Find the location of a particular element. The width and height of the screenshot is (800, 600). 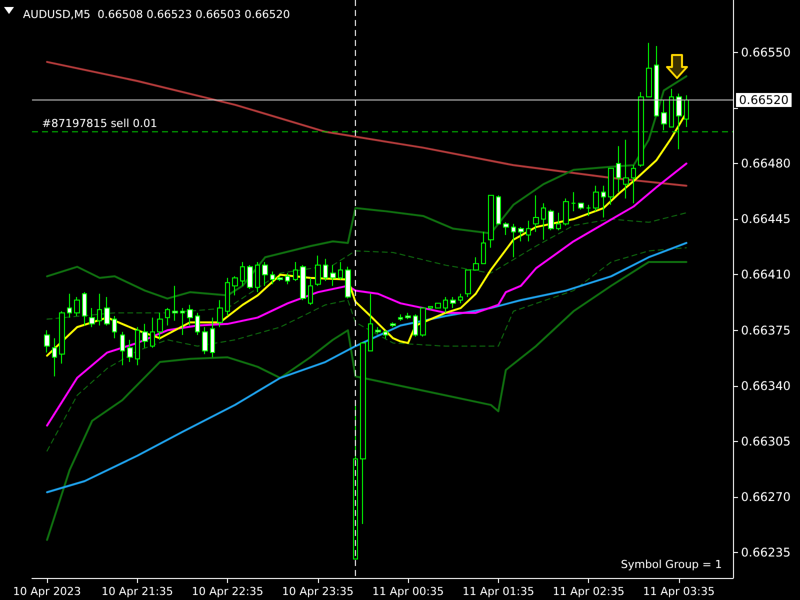

x-tick-label: 10 Apr 23:35 is located at coordinates (318, 591).